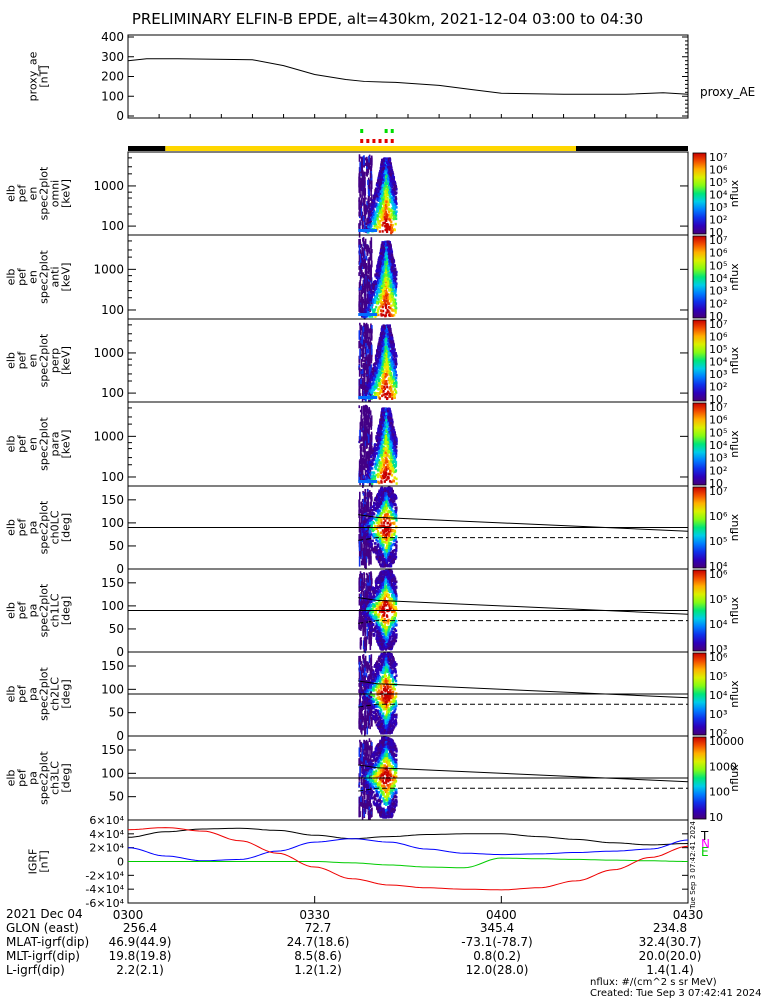 The height and width of the screenshot is (1000, 775). What do you see at coordinates (734, 360) in the screenshot?
I see `colorbar-label: nflux` at bounding box center [734, 360].